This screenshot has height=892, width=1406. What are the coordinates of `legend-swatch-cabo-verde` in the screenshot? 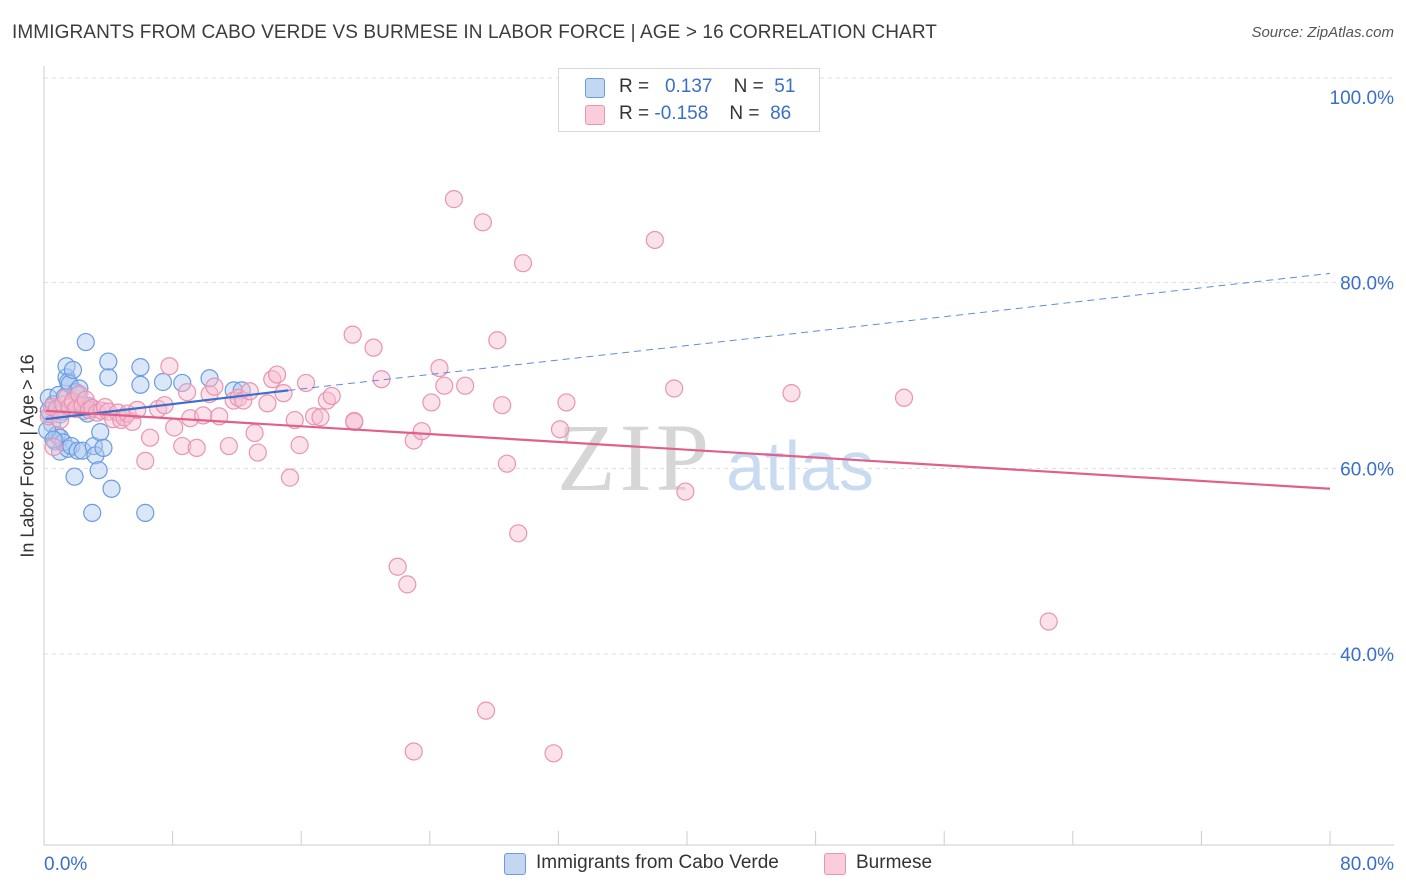 It's located at (595, 88).